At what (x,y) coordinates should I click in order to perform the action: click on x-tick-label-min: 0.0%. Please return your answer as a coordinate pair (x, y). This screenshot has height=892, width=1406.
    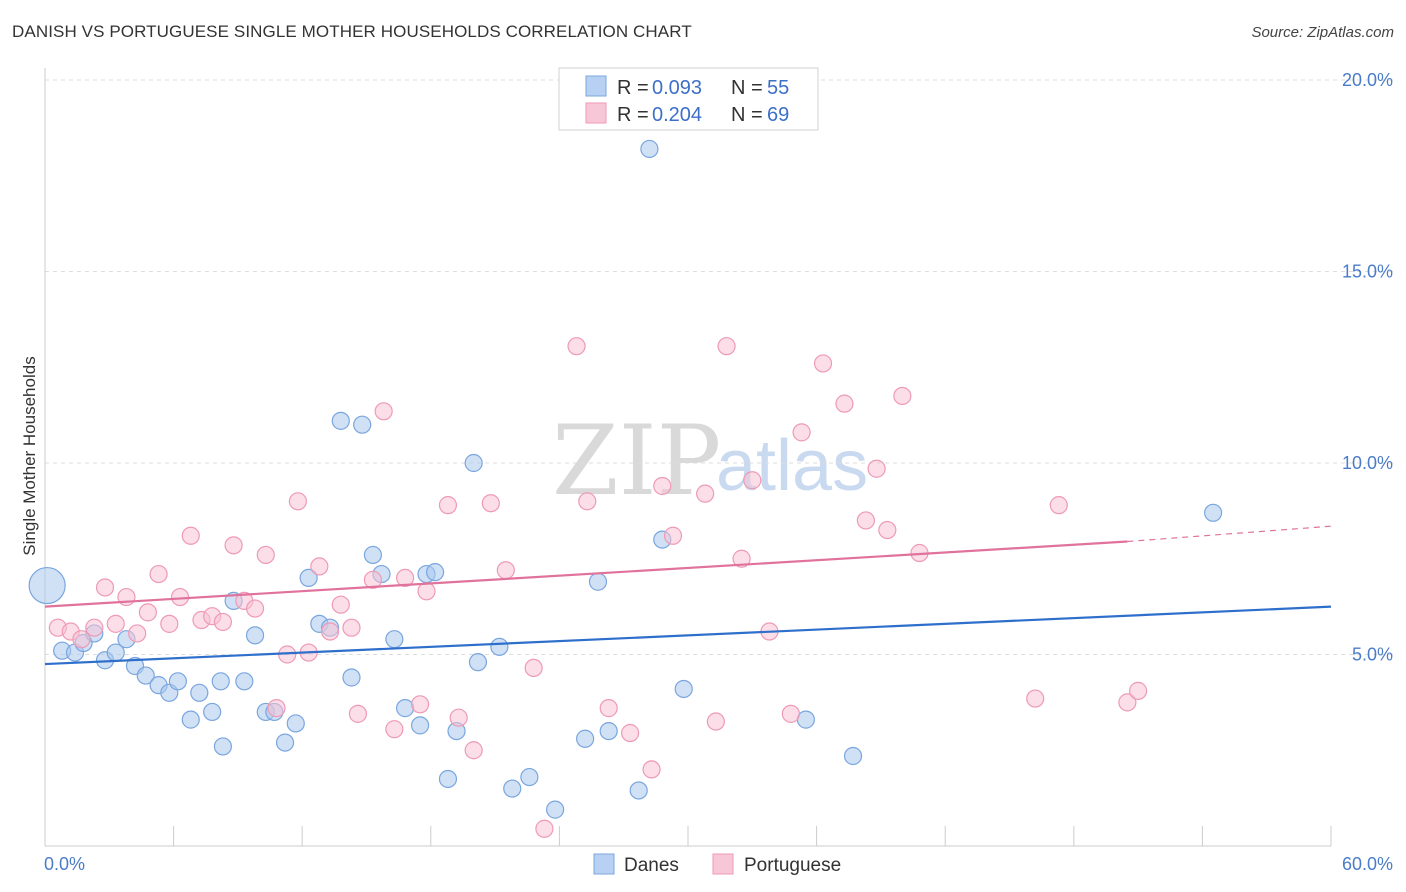
    Looking at the image, I should click on (64, 864).